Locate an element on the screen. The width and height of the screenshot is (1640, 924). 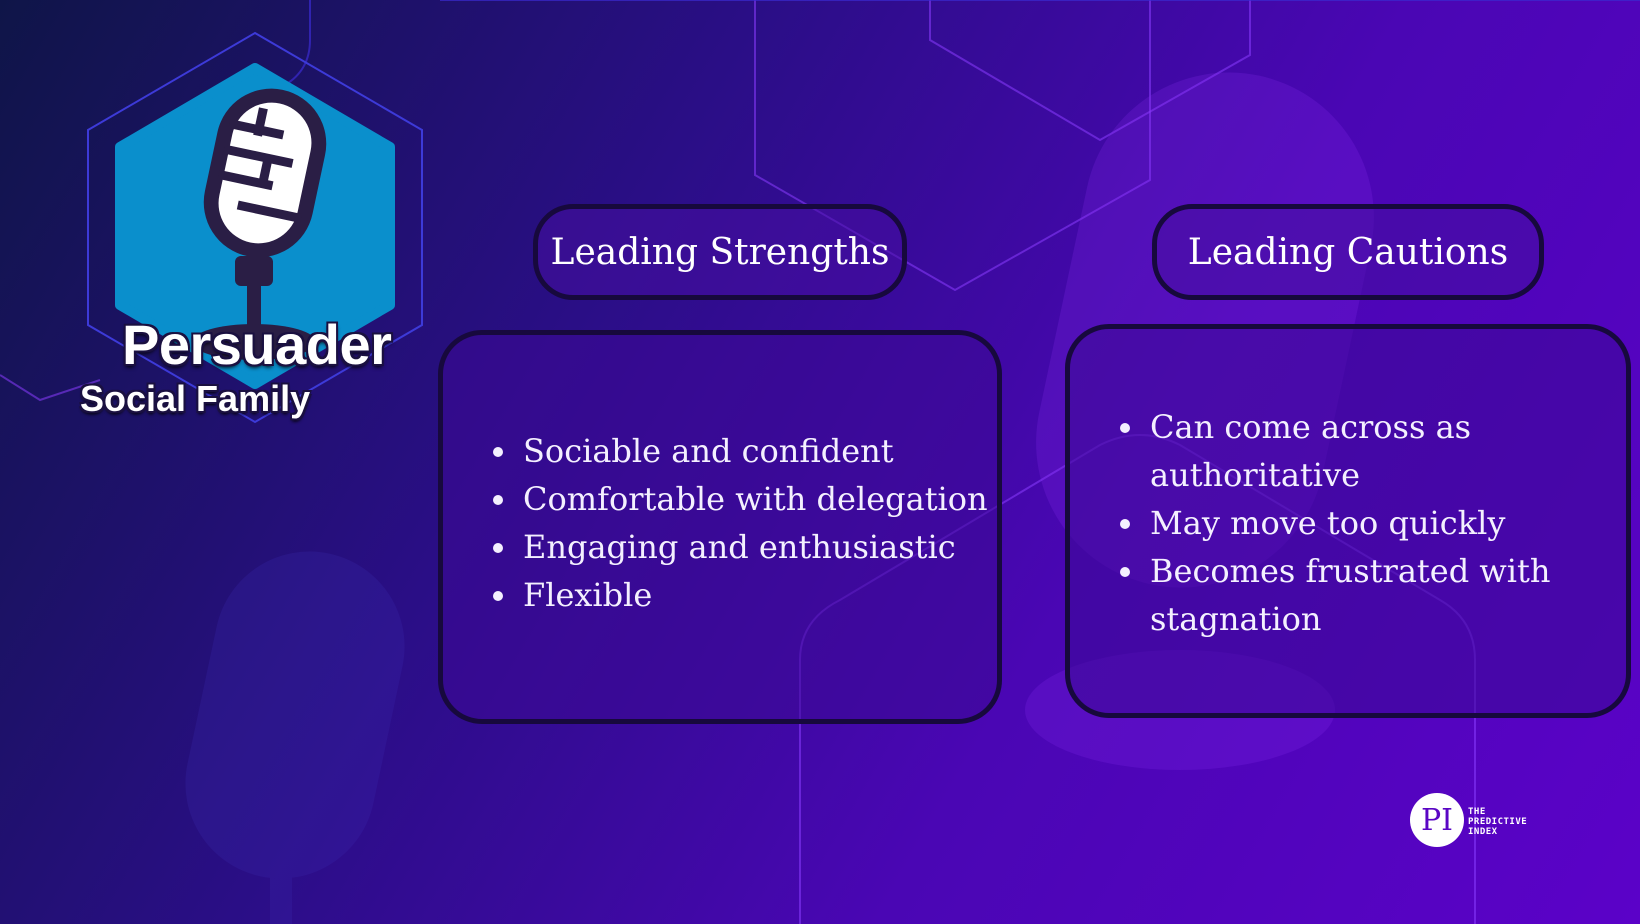
page-subtitle: Social Family is located at coordinates (195, 398).